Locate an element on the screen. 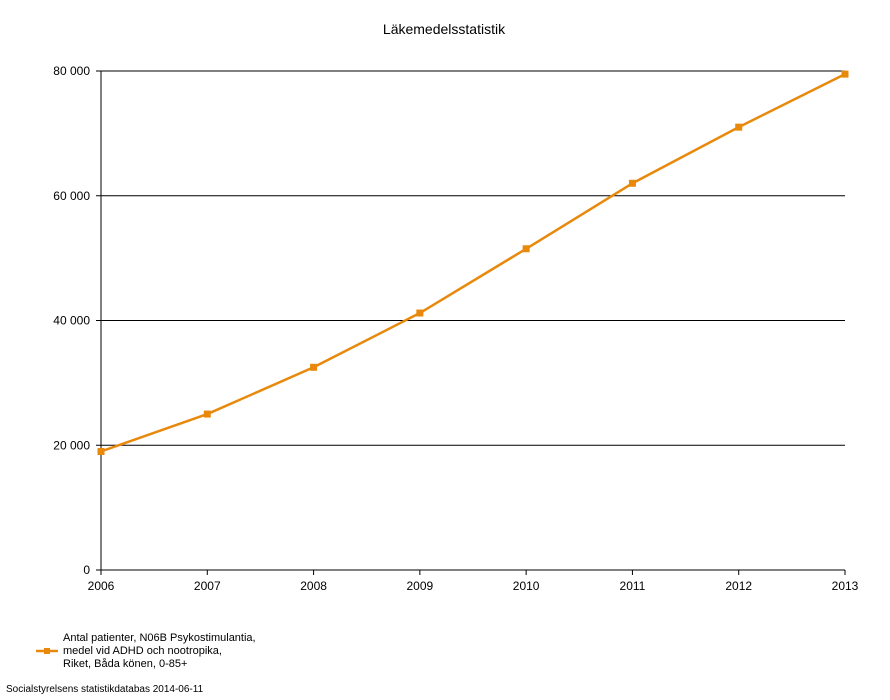 The image size is (890, 700). x-tick-label: 2009 is located at coordinates (420, 586).